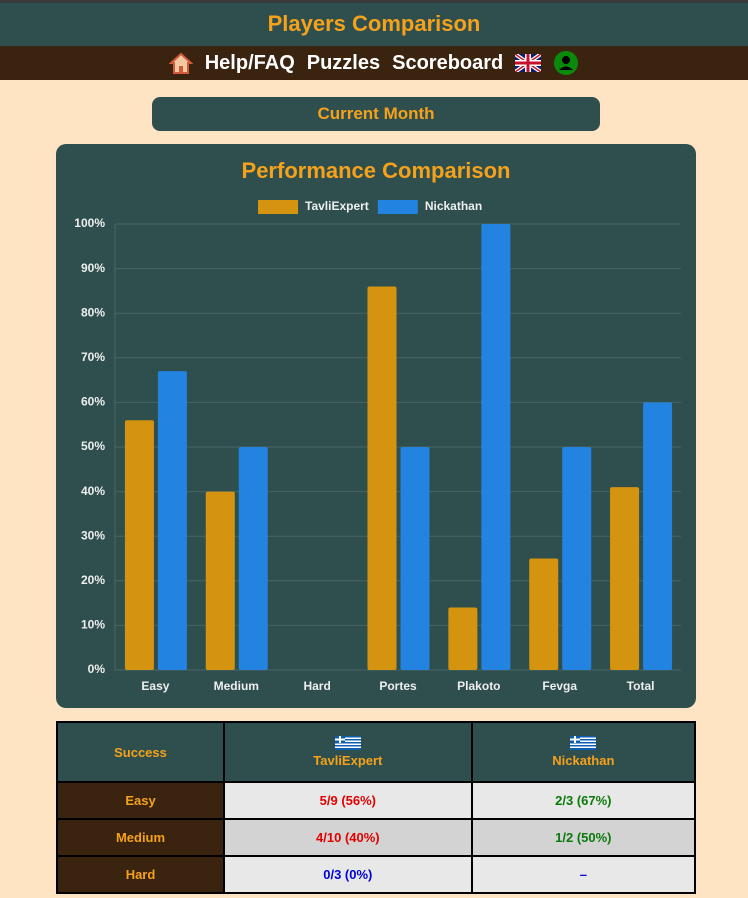 Image resolution: width=748 pixels, height=898 pixels. Describe the element at coordinates (93, 625) in the screenshot. I see `y-tick-label: 10%` at that location.